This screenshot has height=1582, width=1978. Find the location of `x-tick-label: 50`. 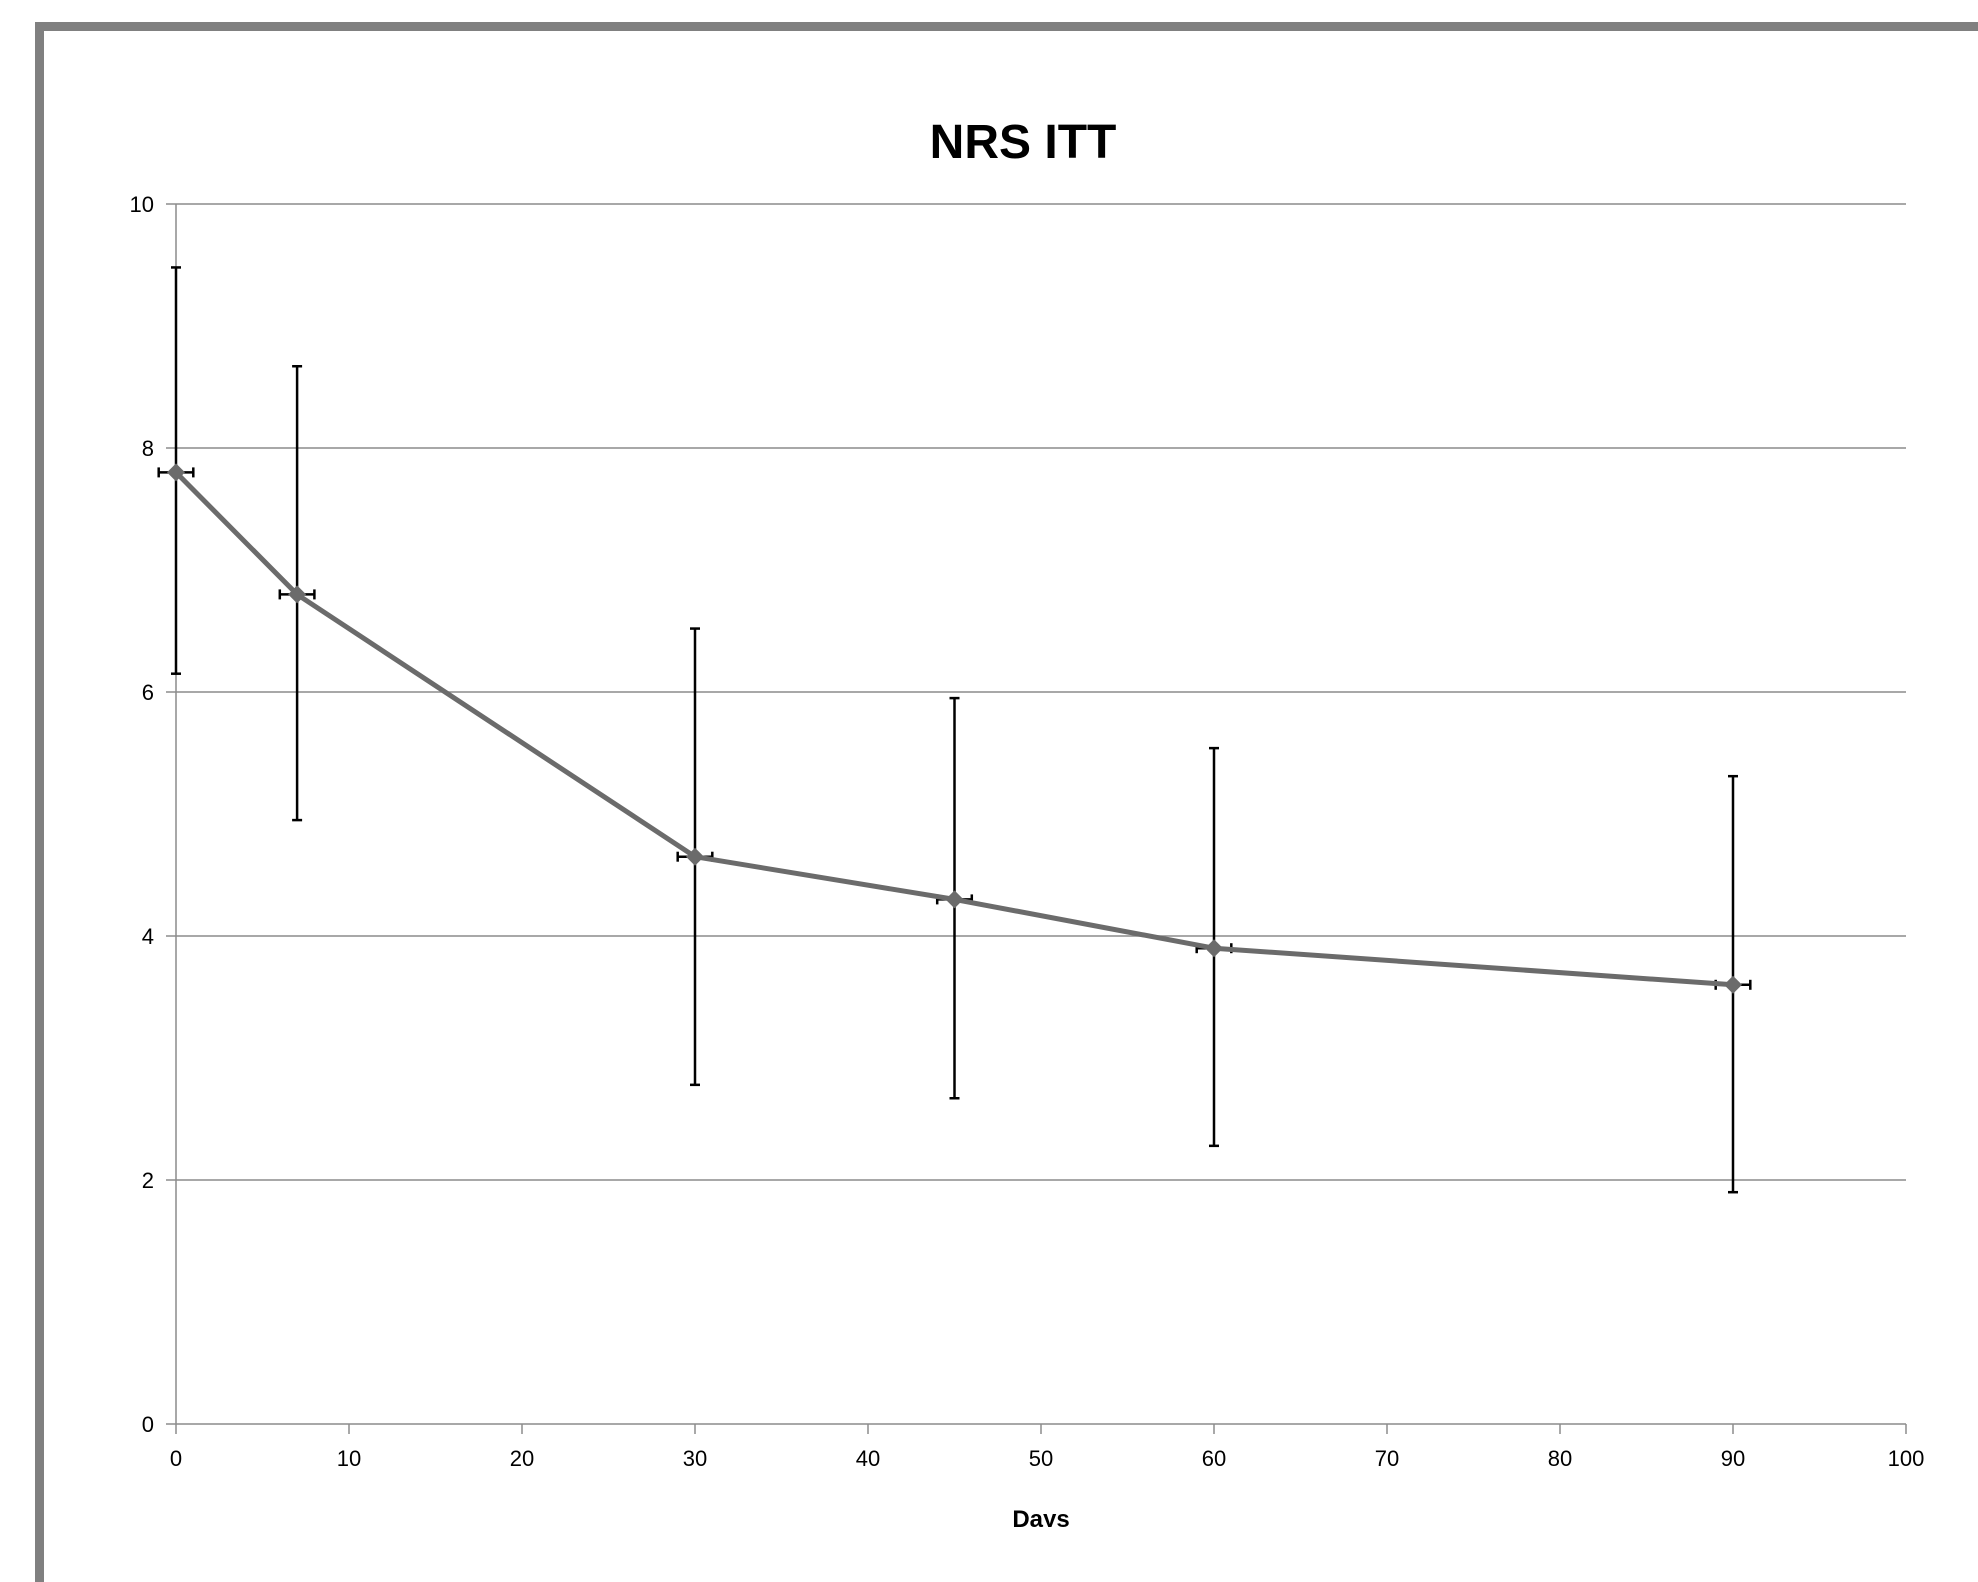

x-tick-label: 50 is located at coordinates (1041, 1458).